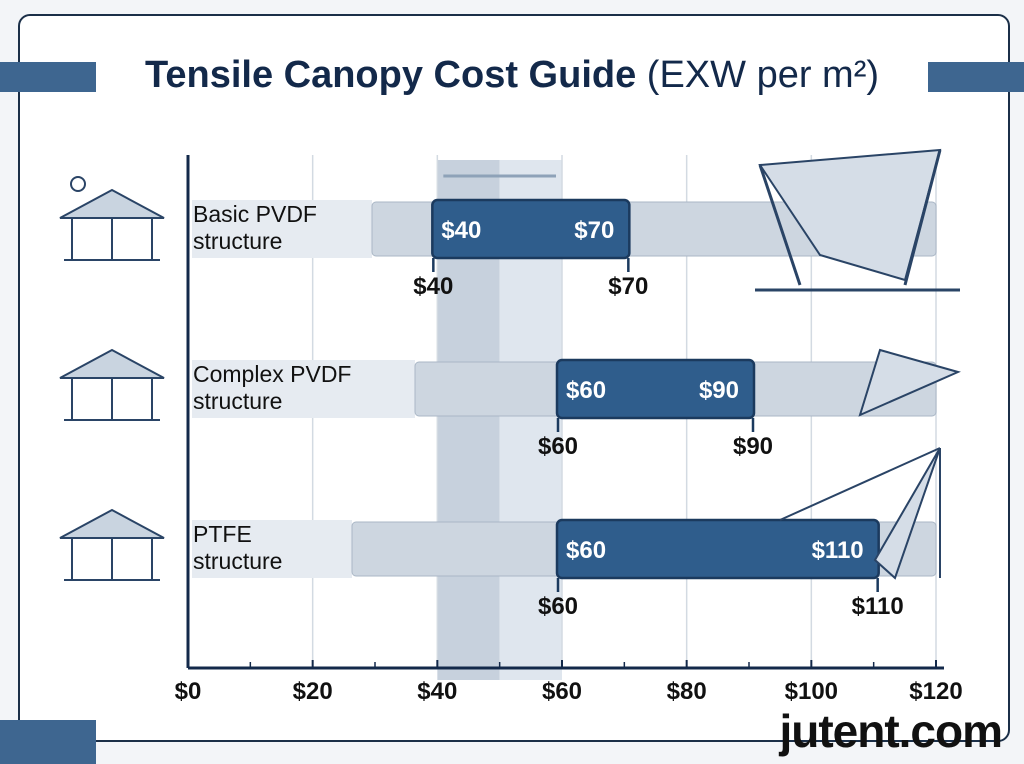 This screenshot has width=1024, height=764. What do you see at coordinates (272, 374) in the screenshot?
I see `category-label: Complex PVDF` at bounding box center [272, 374].